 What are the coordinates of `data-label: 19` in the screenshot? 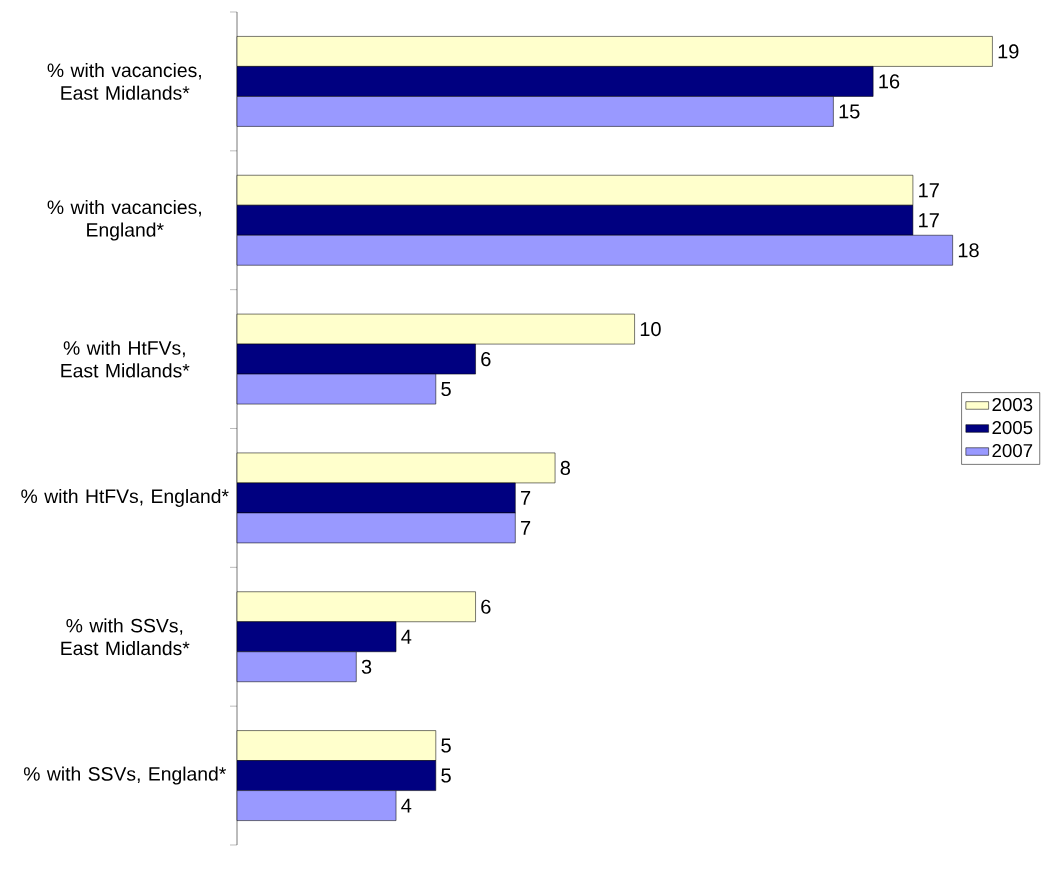 It's located at (1008, 51).